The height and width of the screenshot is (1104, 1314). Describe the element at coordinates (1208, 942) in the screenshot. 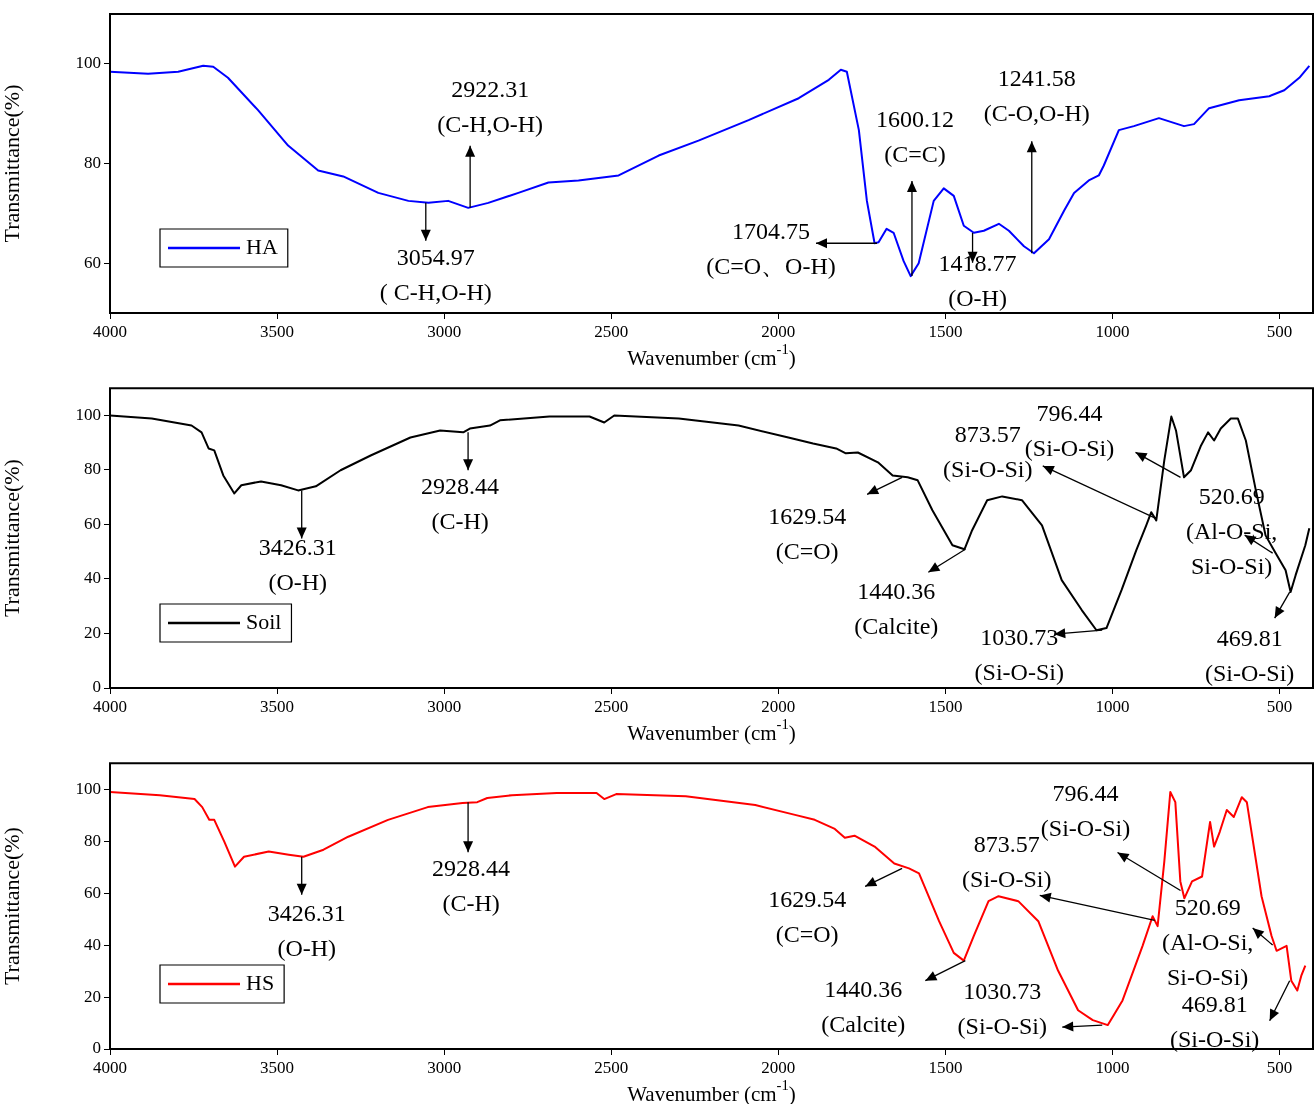

I see `annotation: 520.69 (Al-O-Si, Si-O-Si)` at that location.